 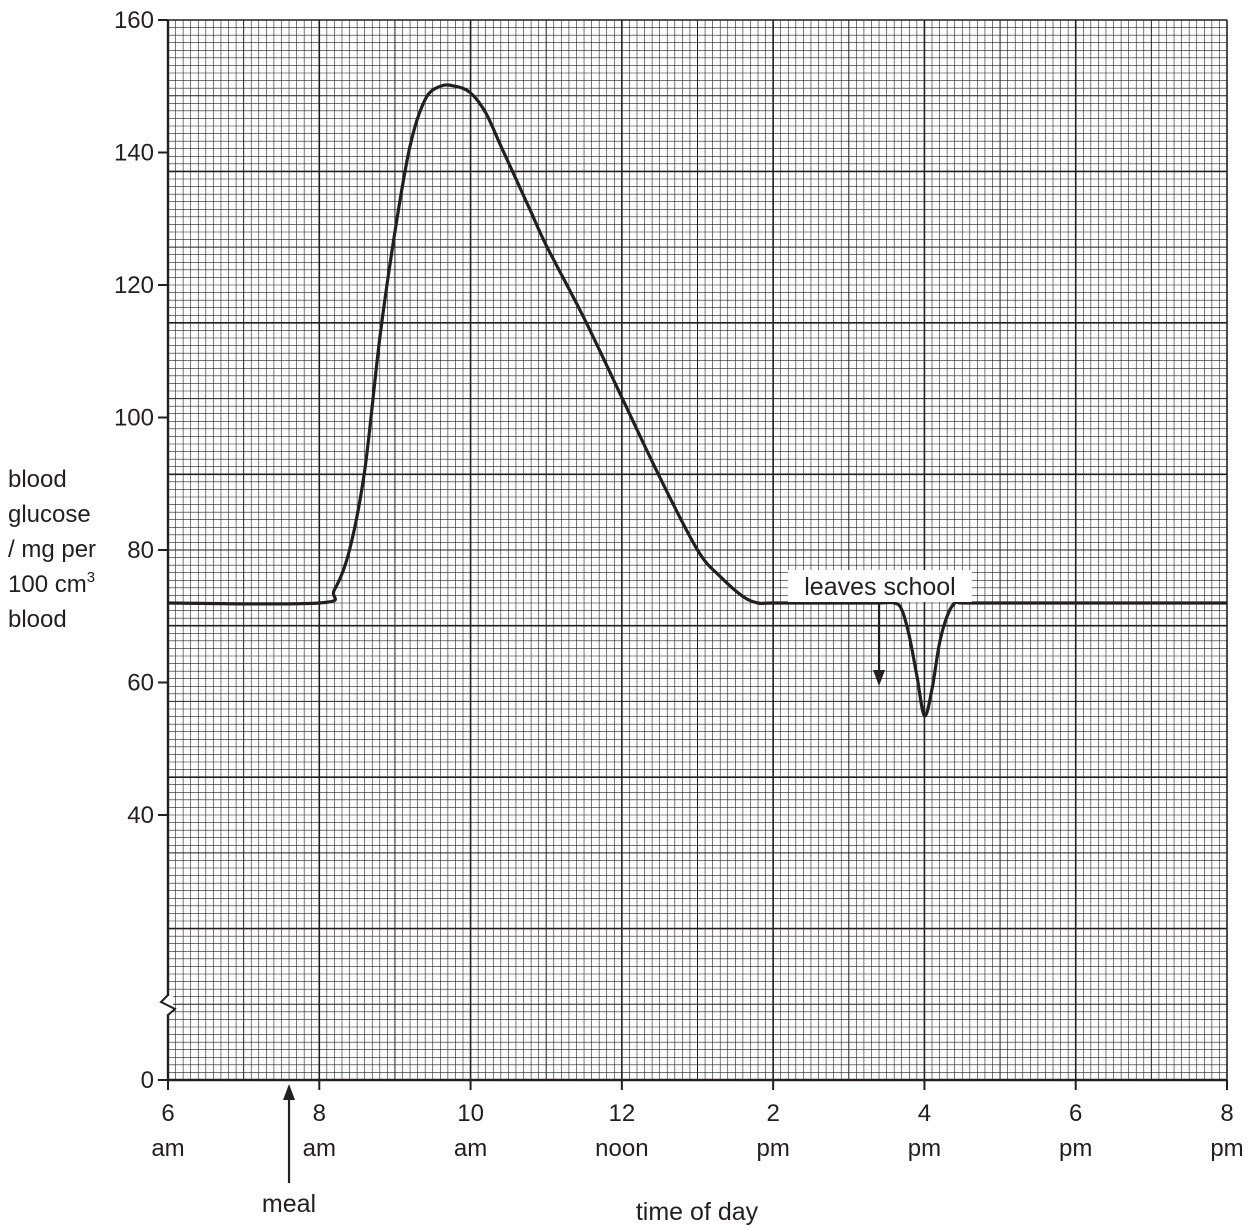 What do you see at coordinates (289, 1092) in the screenshot?
I see `meal-arrowhead` at bounding box center [289, 1092].